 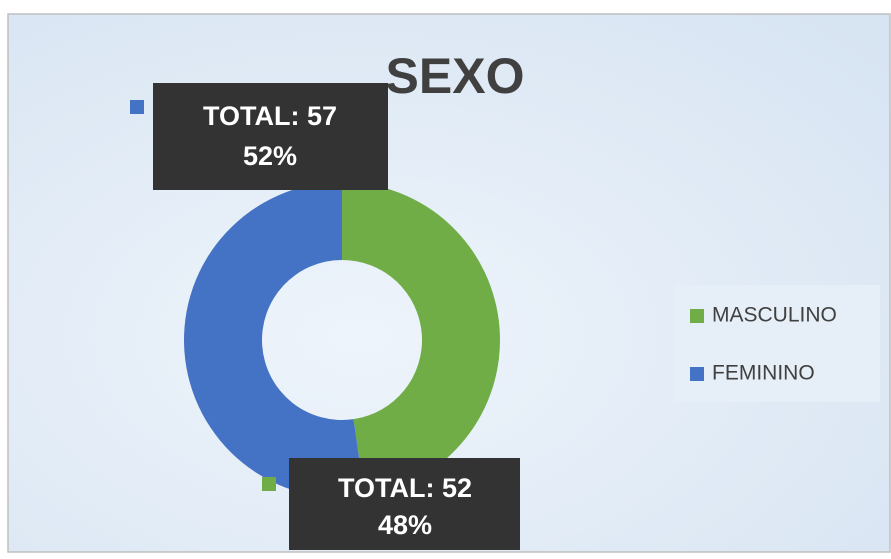 I want to click on data-label: TOTAL: 57, so click(x=270, y=116).